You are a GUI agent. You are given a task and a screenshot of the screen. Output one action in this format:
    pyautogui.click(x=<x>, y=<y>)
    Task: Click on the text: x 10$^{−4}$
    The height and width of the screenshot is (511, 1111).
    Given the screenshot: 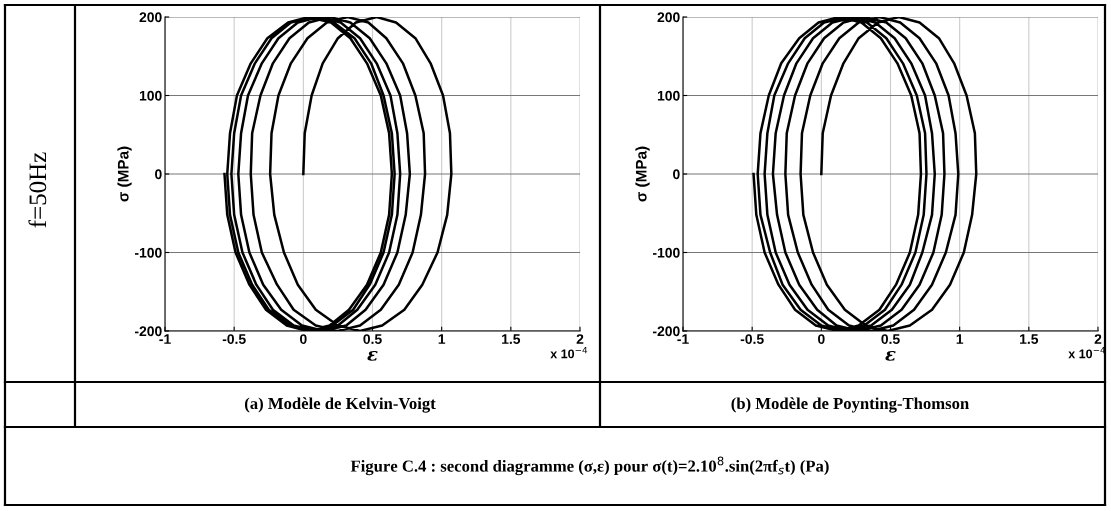 What is the action you would take?
    pyautogui.click(x=569, y=352)
    